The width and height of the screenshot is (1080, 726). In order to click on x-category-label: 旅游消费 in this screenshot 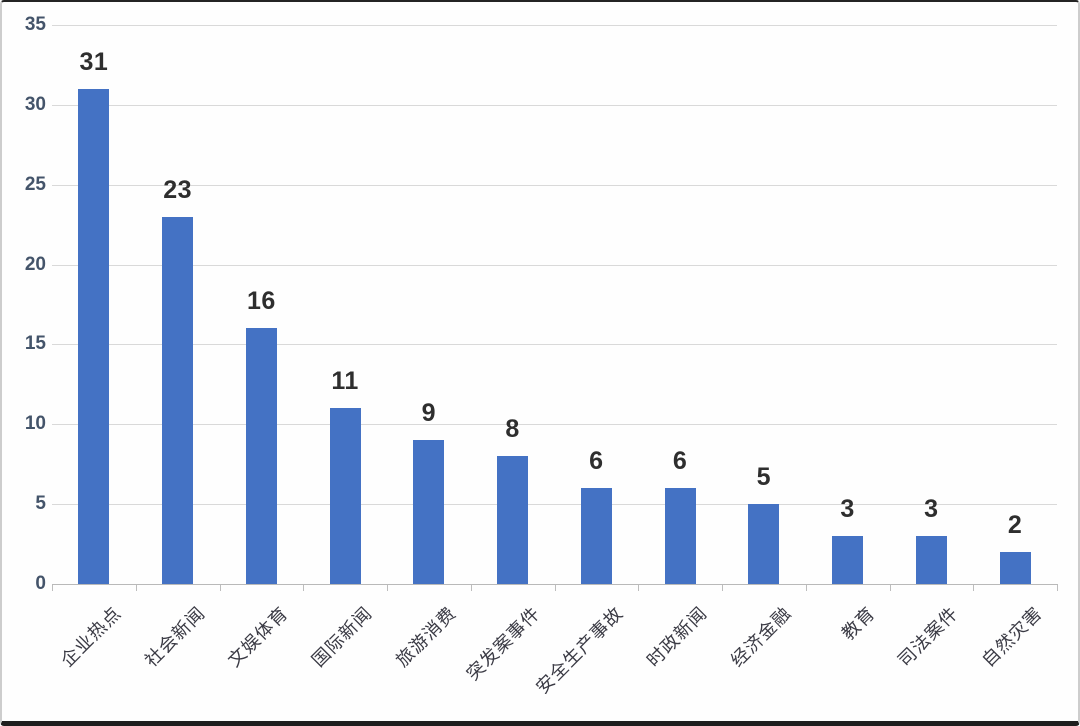, I will do `click(425, 636)`.